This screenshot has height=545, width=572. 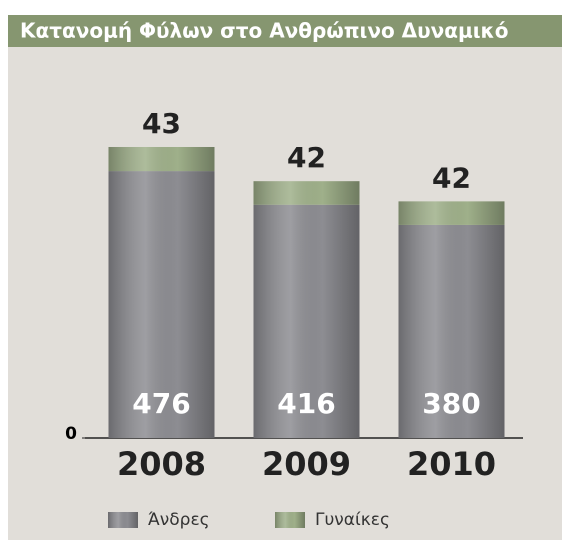 What do you see at coordinates (451, 403) in the screenshot?
I see `value-label: 380` at bounding box center [451, 403].